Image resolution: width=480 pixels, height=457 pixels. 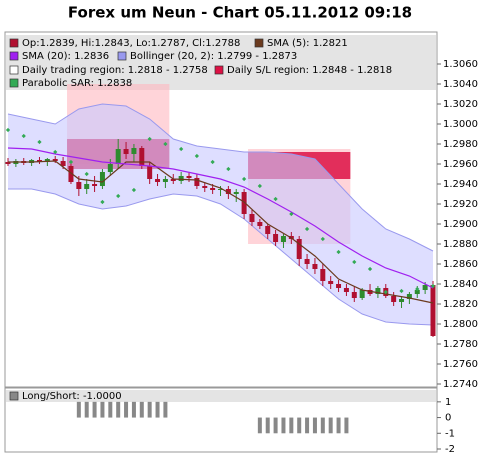 What do you see at coordinates (460, 64) in the screenshot?
I see `y-tick-label: 1.3060` at bounding box center [460, 64].